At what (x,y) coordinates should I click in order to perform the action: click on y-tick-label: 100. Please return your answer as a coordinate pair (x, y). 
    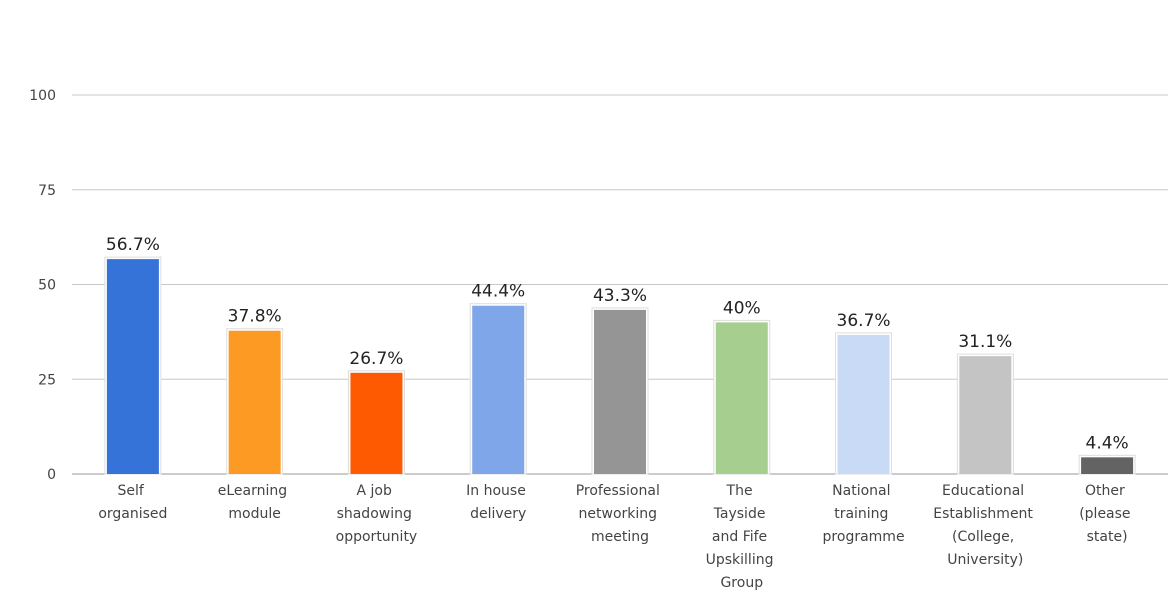
    Looking at the image, I should click on (42, 96).